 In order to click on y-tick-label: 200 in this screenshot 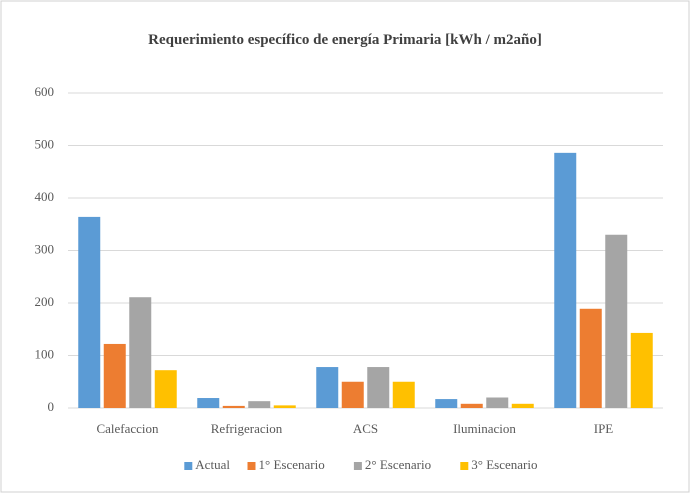, I will do `click(45, 301)`.